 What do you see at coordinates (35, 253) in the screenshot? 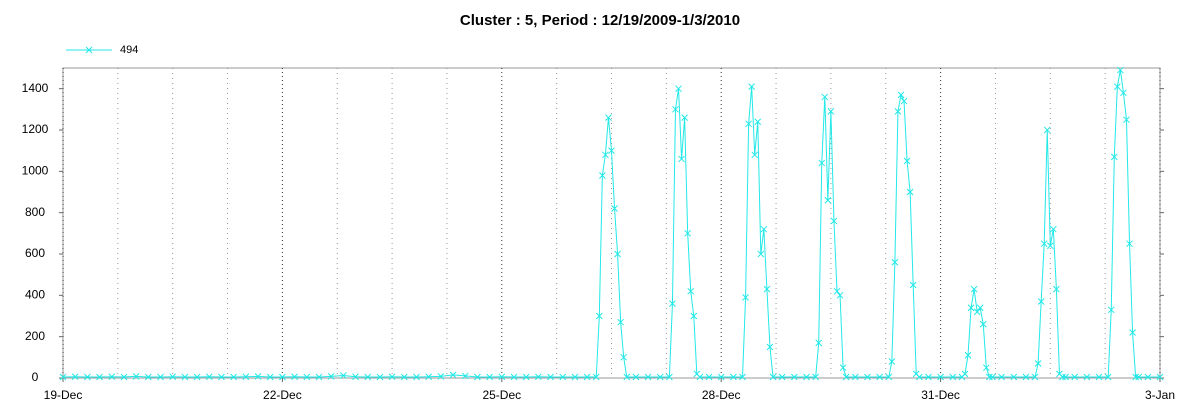
I see `y-tick-label: 600` at bounding box center [35, 253].